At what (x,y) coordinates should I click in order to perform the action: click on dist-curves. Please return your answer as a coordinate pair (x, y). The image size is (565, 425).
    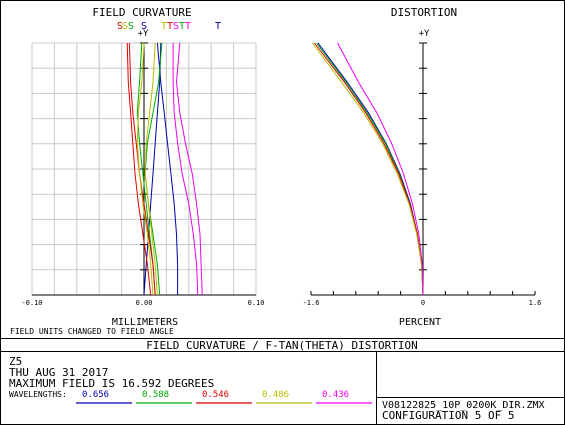
    Looking at the image, I should click on (367, 169).